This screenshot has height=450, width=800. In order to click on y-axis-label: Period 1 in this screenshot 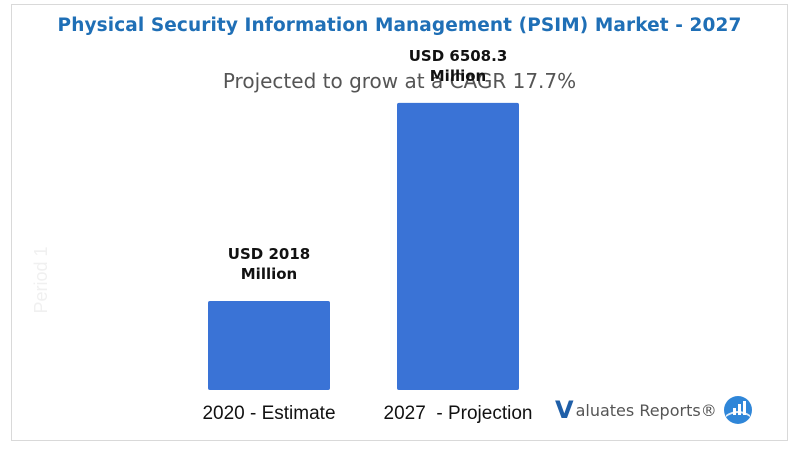, I will do `click(41, 279)`.